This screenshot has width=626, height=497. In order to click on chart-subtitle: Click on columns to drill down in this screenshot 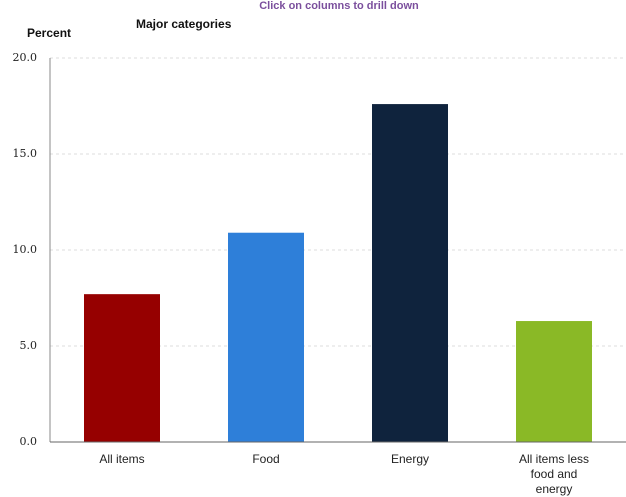, I will do `click(339, 6)`.